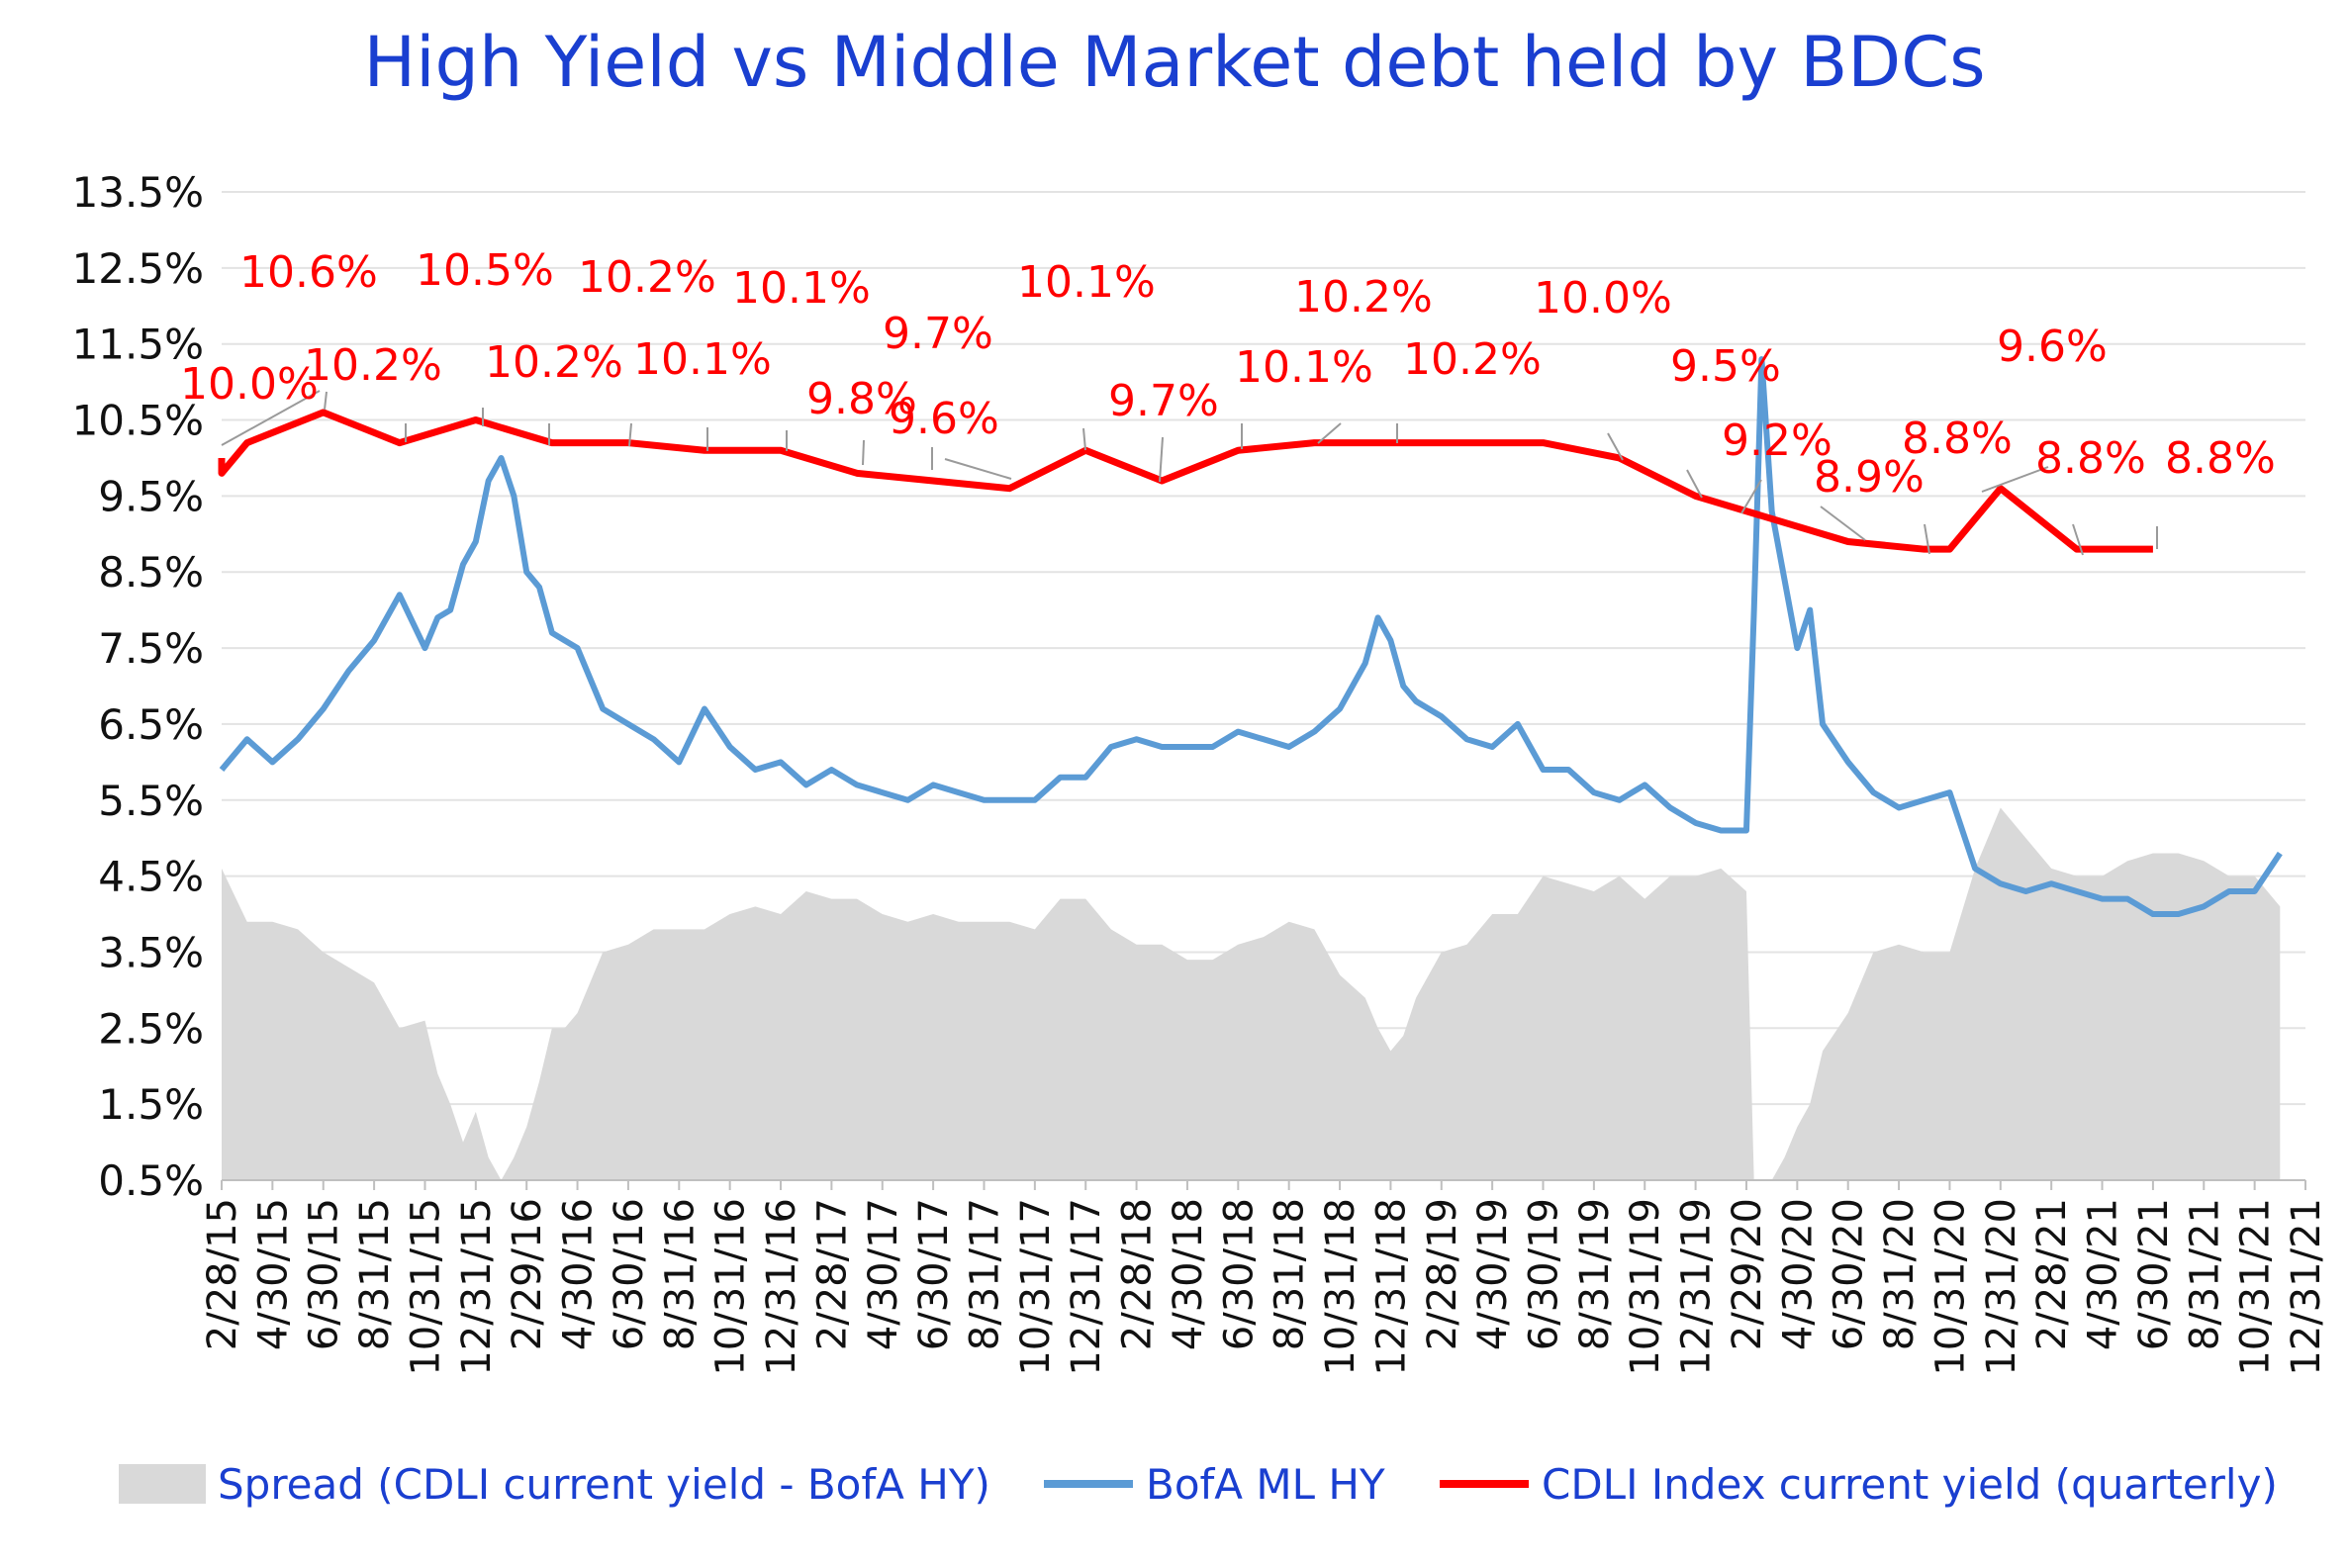 The image size is (2349, 1568). Describe the element at coordinates (1290, 1274) in the screenshot. I see `x-tick-label: 8/31/18` at that location.